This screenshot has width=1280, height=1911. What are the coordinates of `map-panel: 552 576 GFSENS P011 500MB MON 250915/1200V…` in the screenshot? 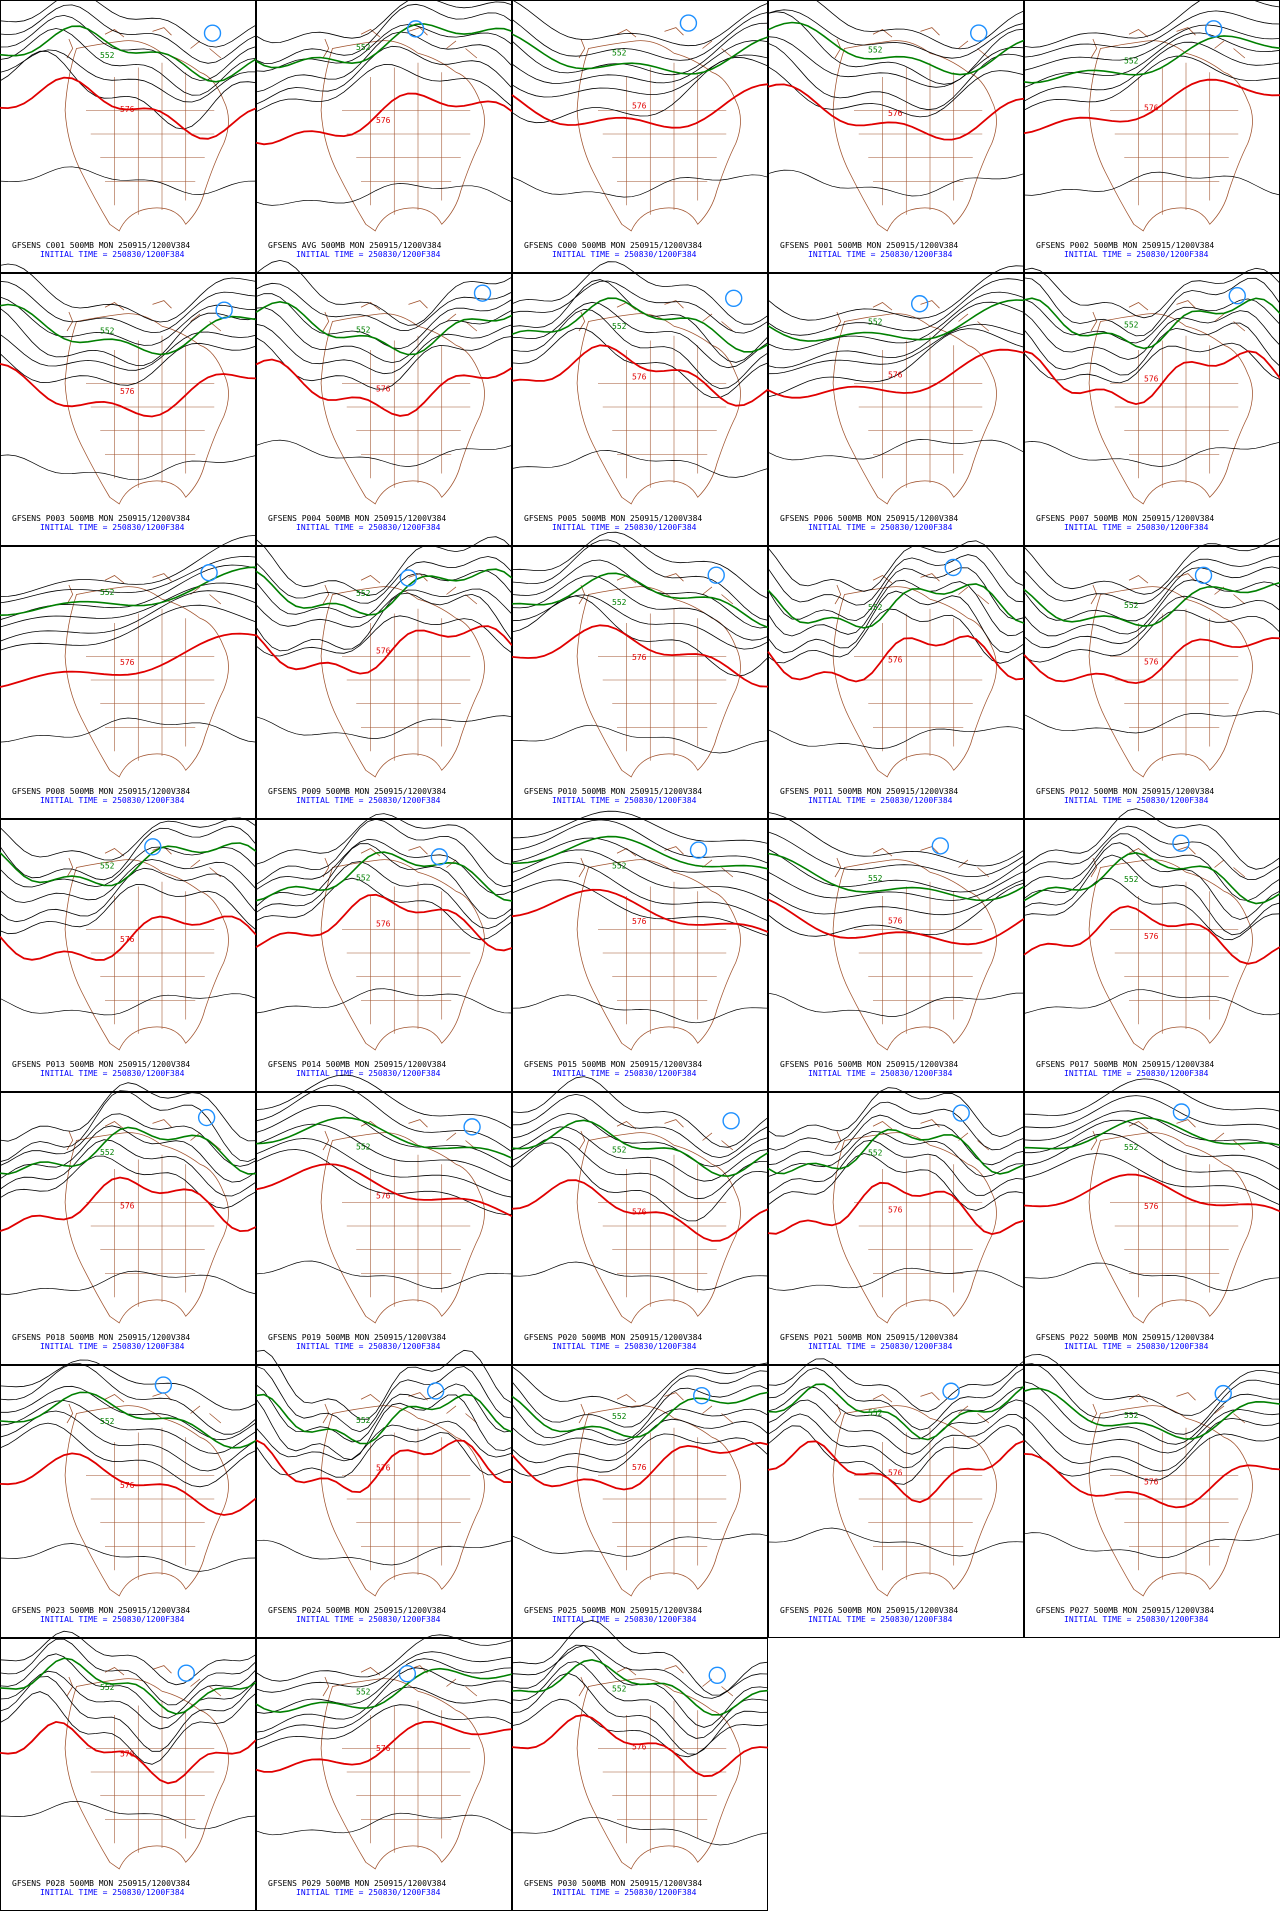 It's located at (896, 679).